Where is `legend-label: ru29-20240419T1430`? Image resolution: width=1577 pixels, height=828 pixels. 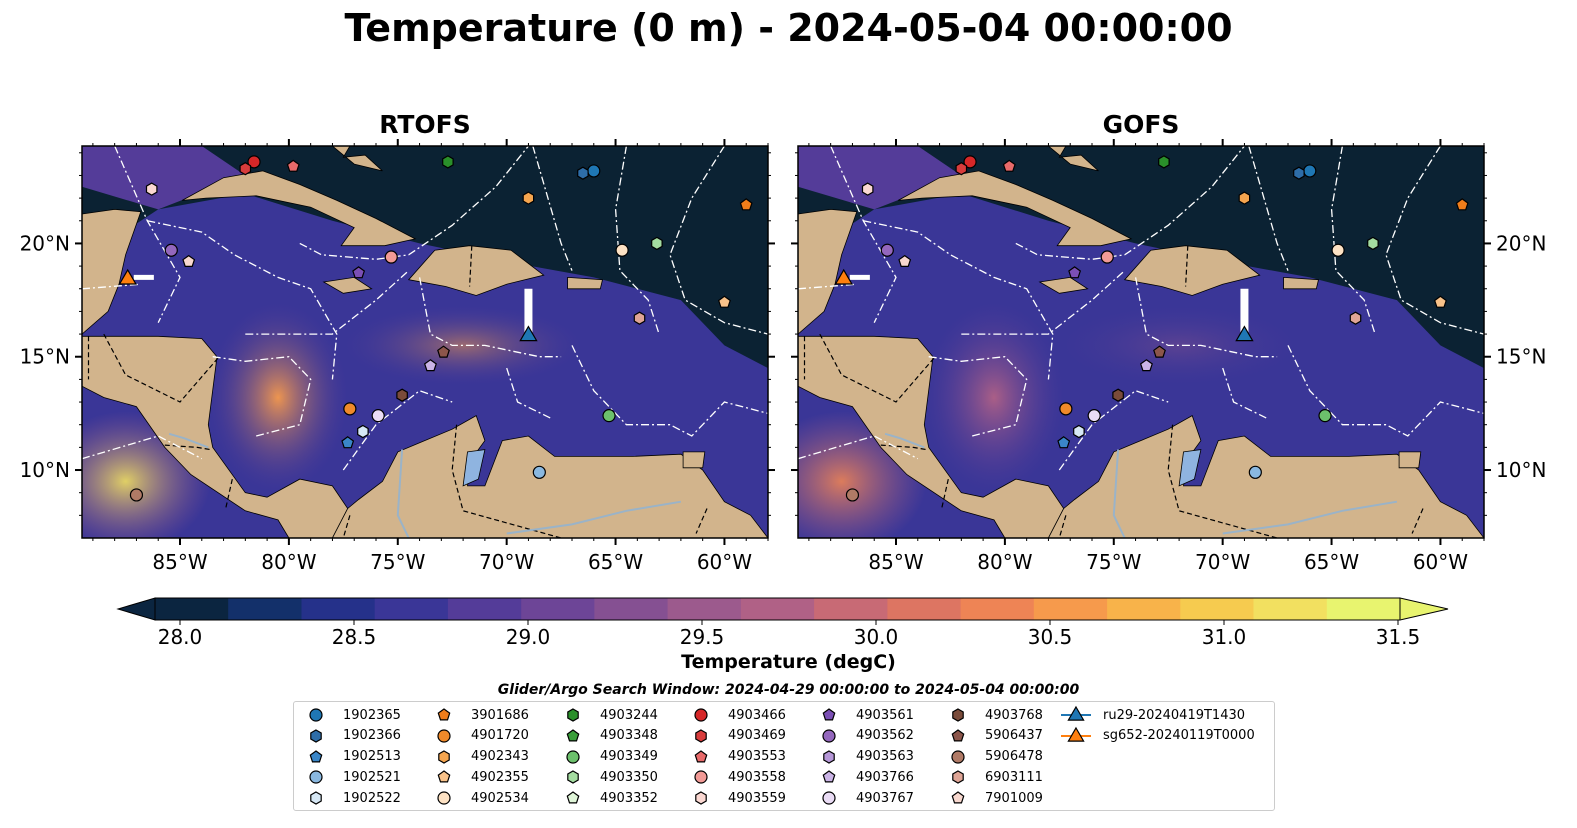
legend-label: ru29-20240419T1430 is located at coordinates (1174, 715).